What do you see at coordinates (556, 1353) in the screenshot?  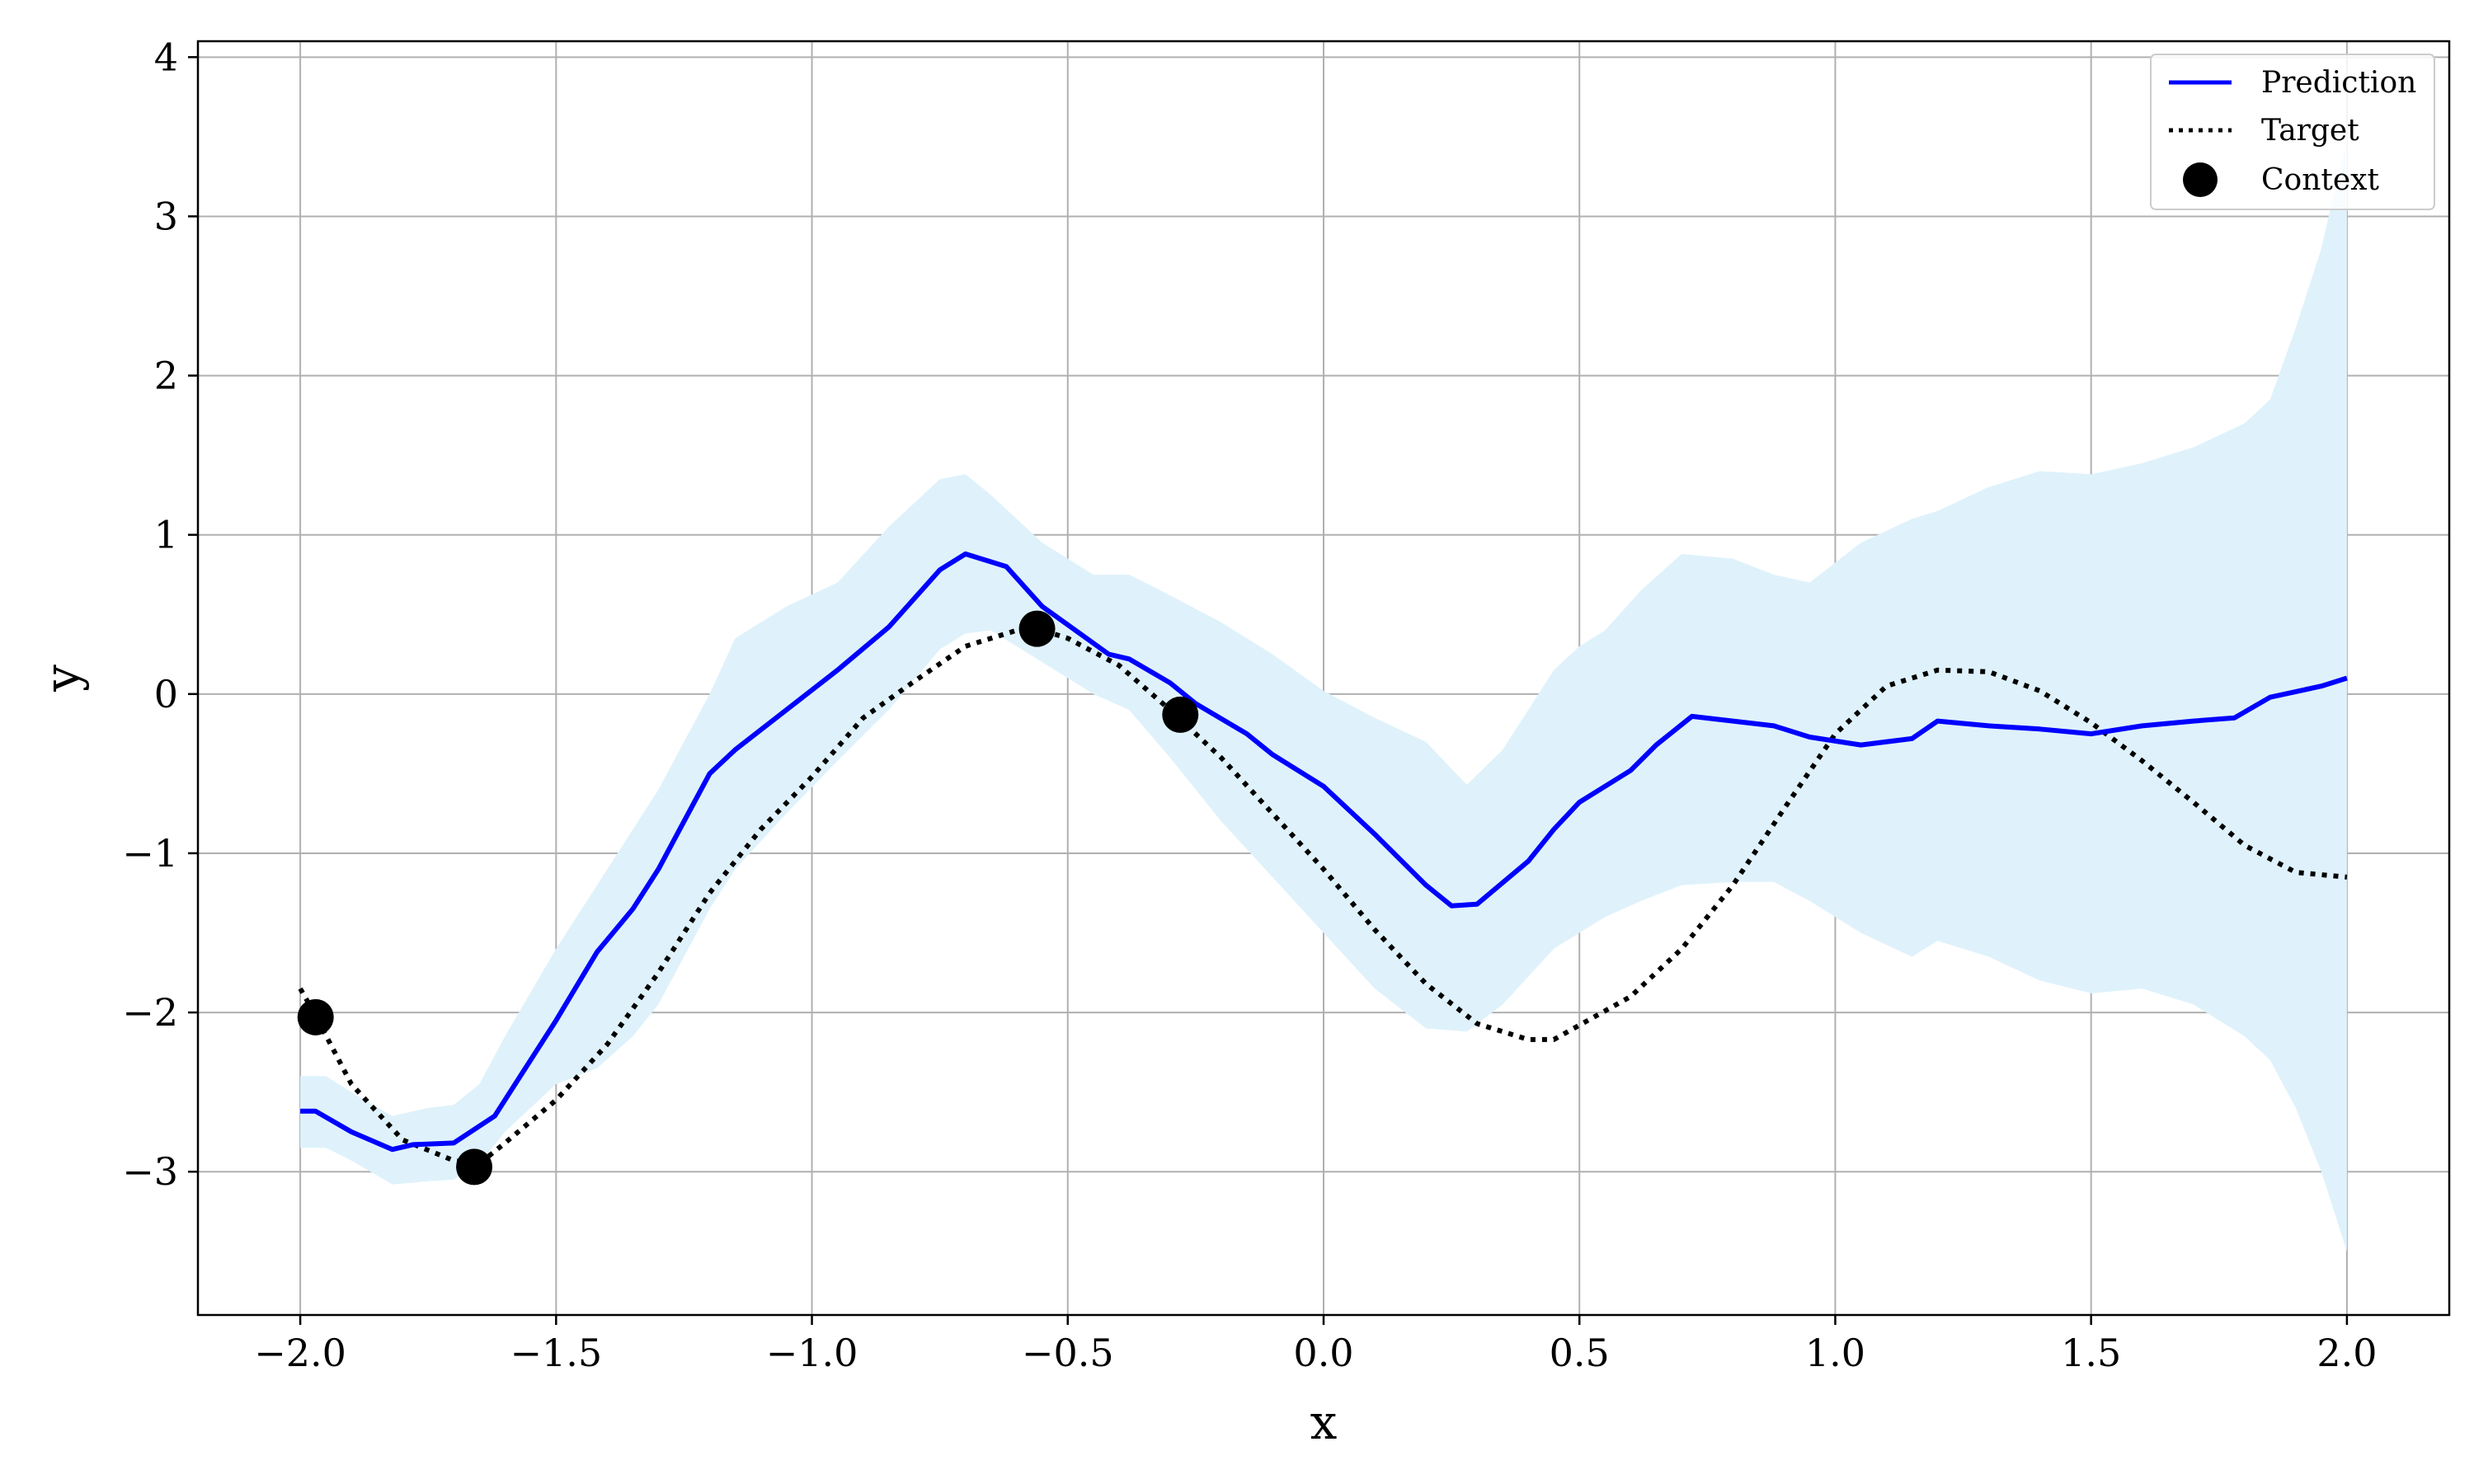 I see `x-tick-label: −1.5` at bounding box center [556, 1353].